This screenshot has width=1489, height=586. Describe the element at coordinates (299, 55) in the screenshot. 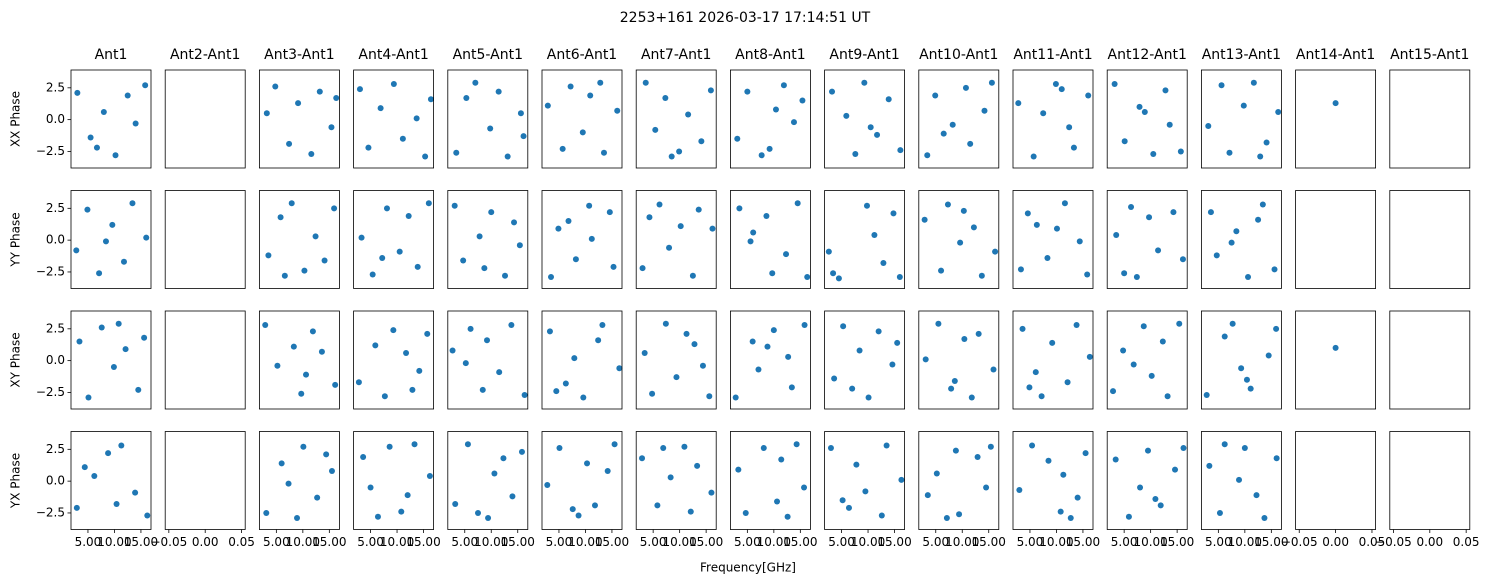

I see `panel-title: Ant3-Ant1` at that location.